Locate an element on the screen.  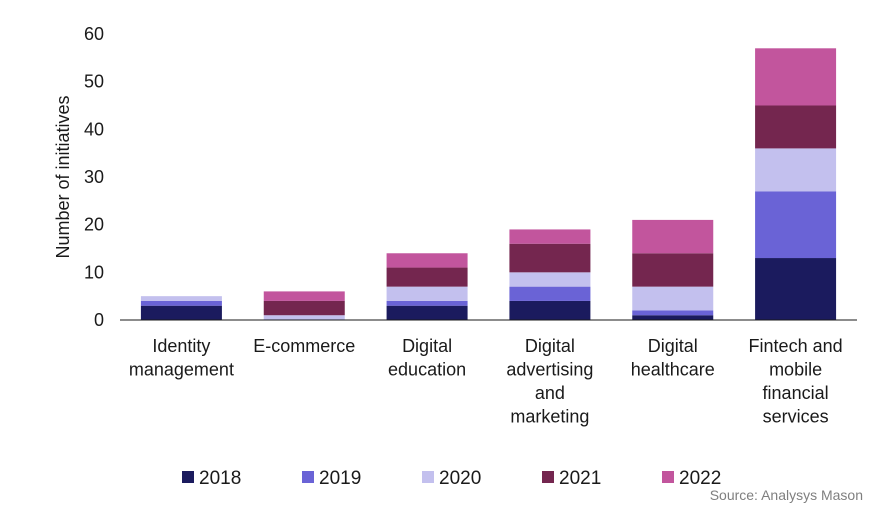
category-label: financial is located at coordinates (796, 393).